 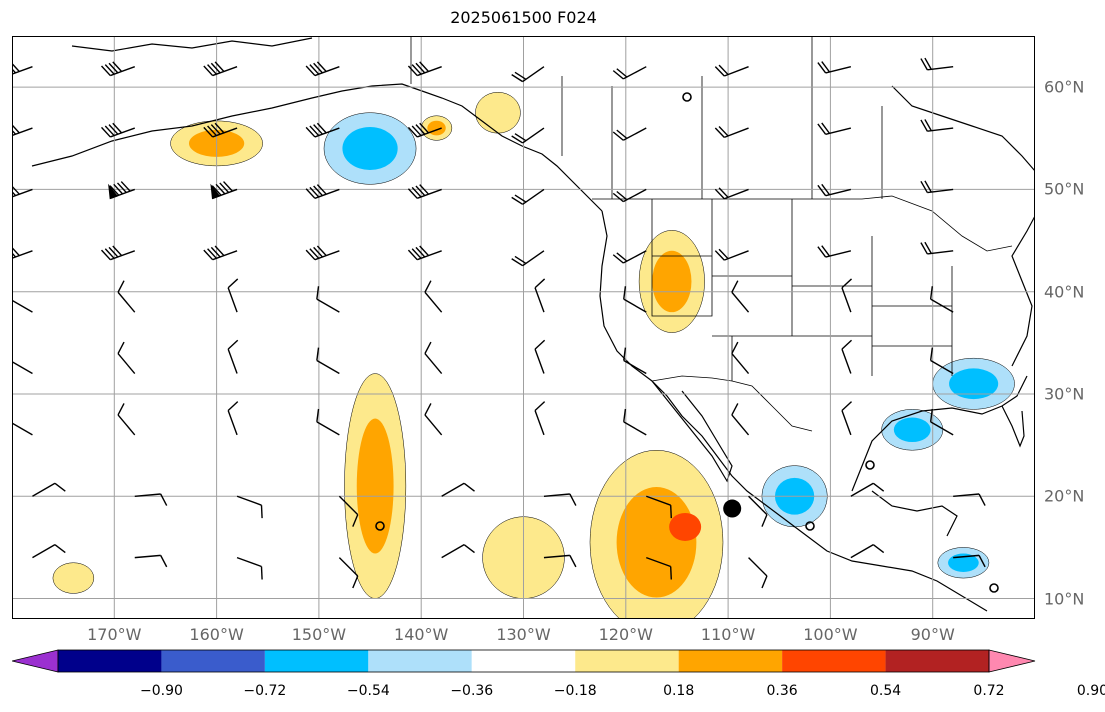 What do you see at coordinates (782, 691) in the screenshot?
I see `colorbar-tick-label: 0.36` at bounding box center [782, 691].